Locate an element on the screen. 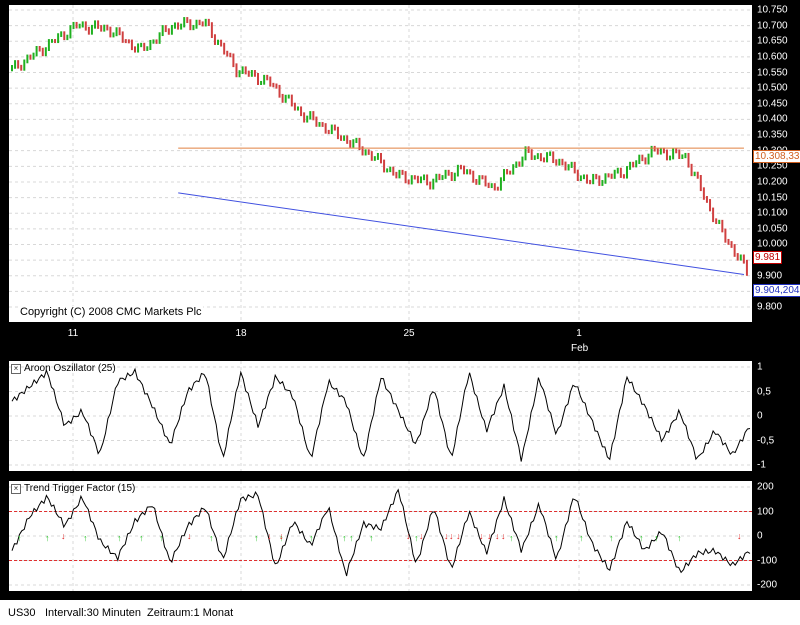 This screenshot has height=625, width=800. aroon-title: × Aroon Oszillator (25) is located at coordinates (63, 368).